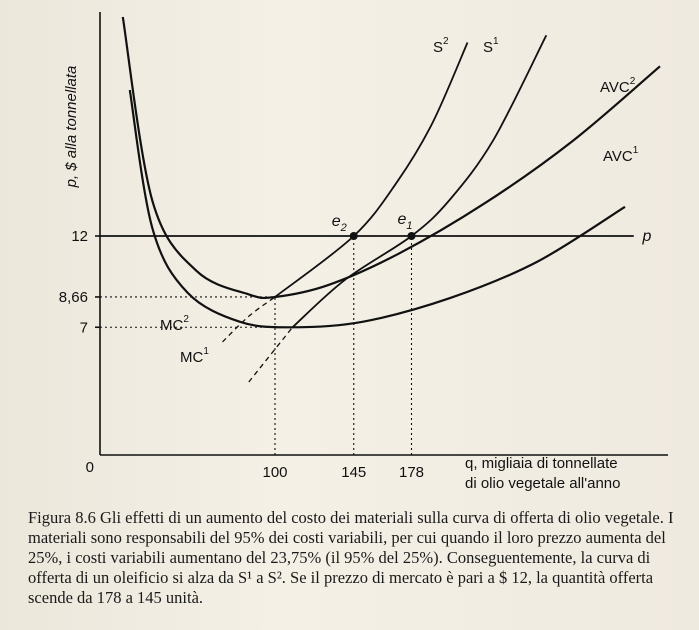 This screenshot has height=630, width=699. What do you see at coordinates (621, 155) in the screenshot?
I see `avc1-label: AVC1` at bounding box center [621, 155].